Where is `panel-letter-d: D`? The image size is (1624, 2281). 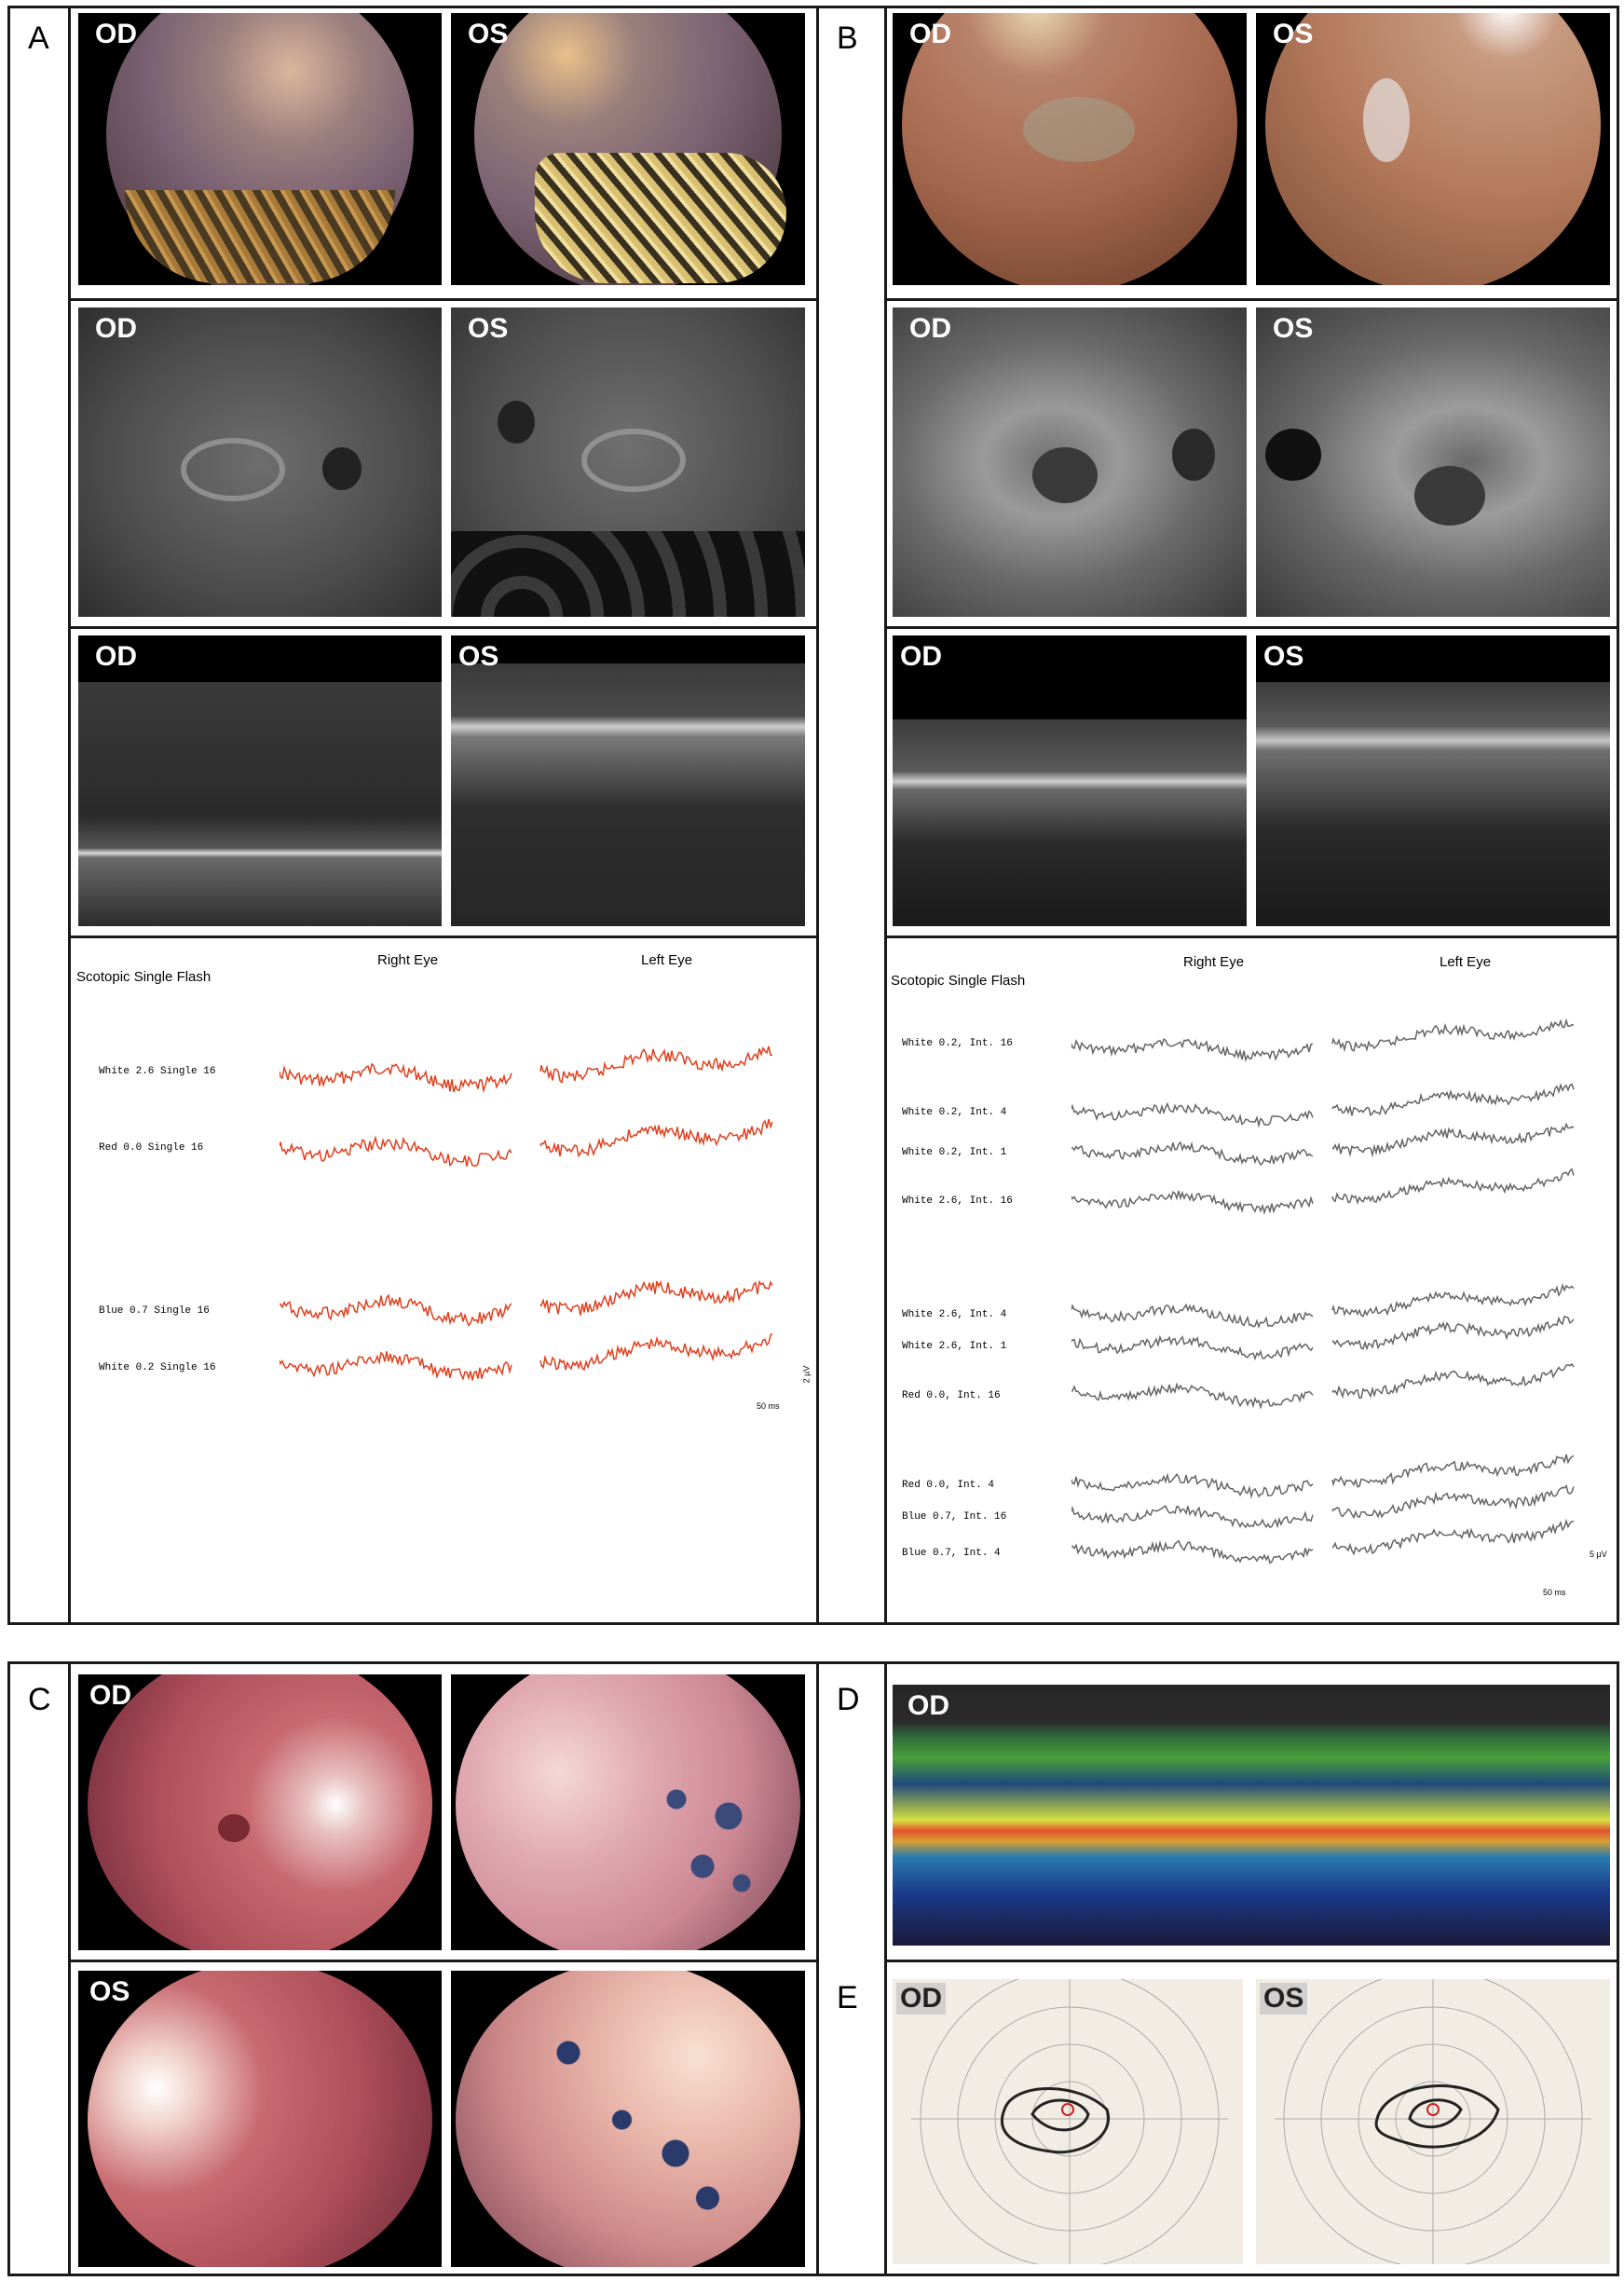 panel-letter-d: D is located at coordinates (848, 1700).